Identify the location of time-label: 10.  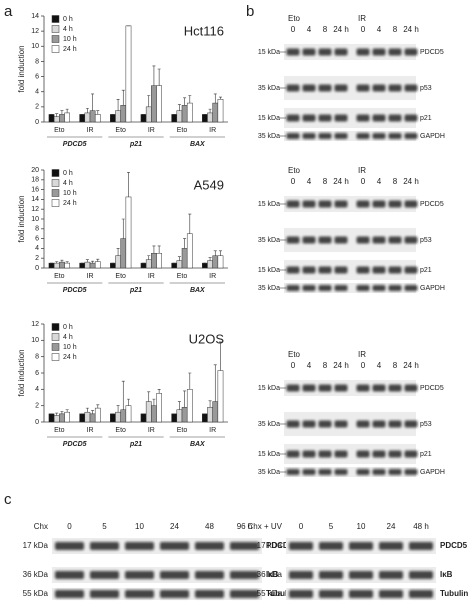
(139, 526).